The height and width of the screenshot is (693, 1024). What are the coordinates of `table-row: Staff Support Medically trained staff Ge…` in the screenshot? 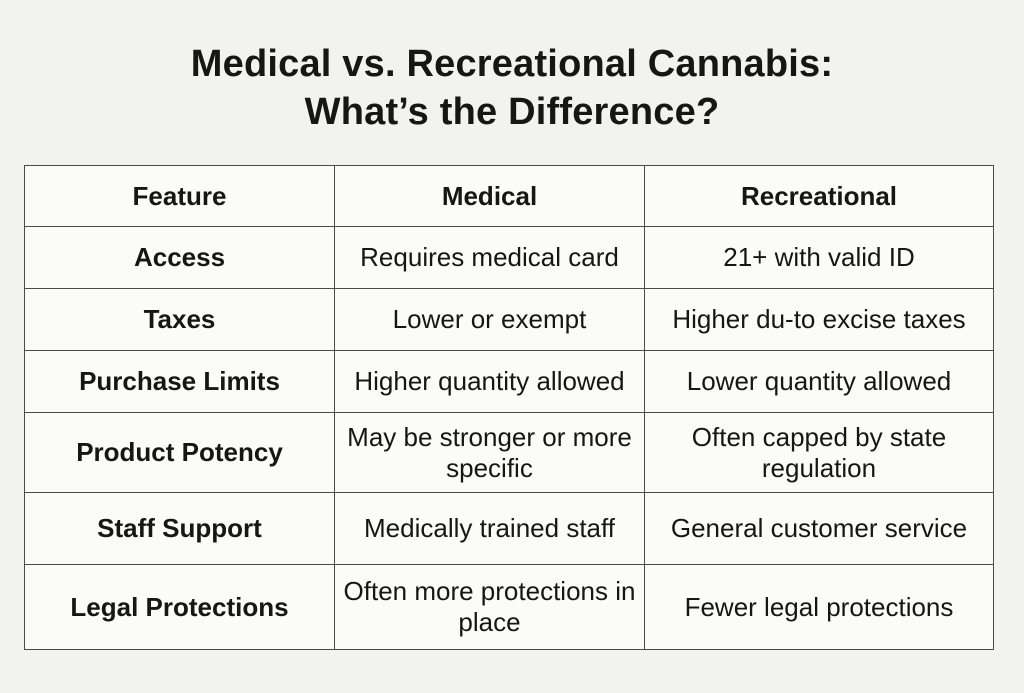 It's located at (509, 528).